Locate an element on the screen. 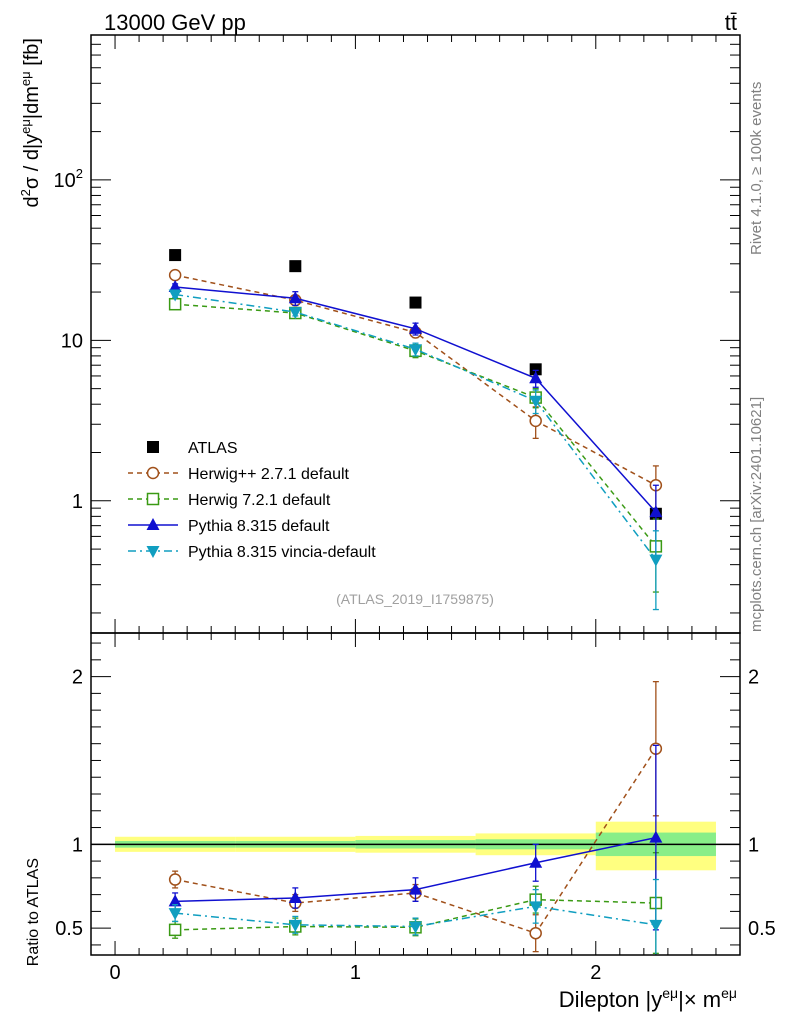 The image size is (786, 1024). main-y-tick-label: 102 is located at coordinates (68, 179).